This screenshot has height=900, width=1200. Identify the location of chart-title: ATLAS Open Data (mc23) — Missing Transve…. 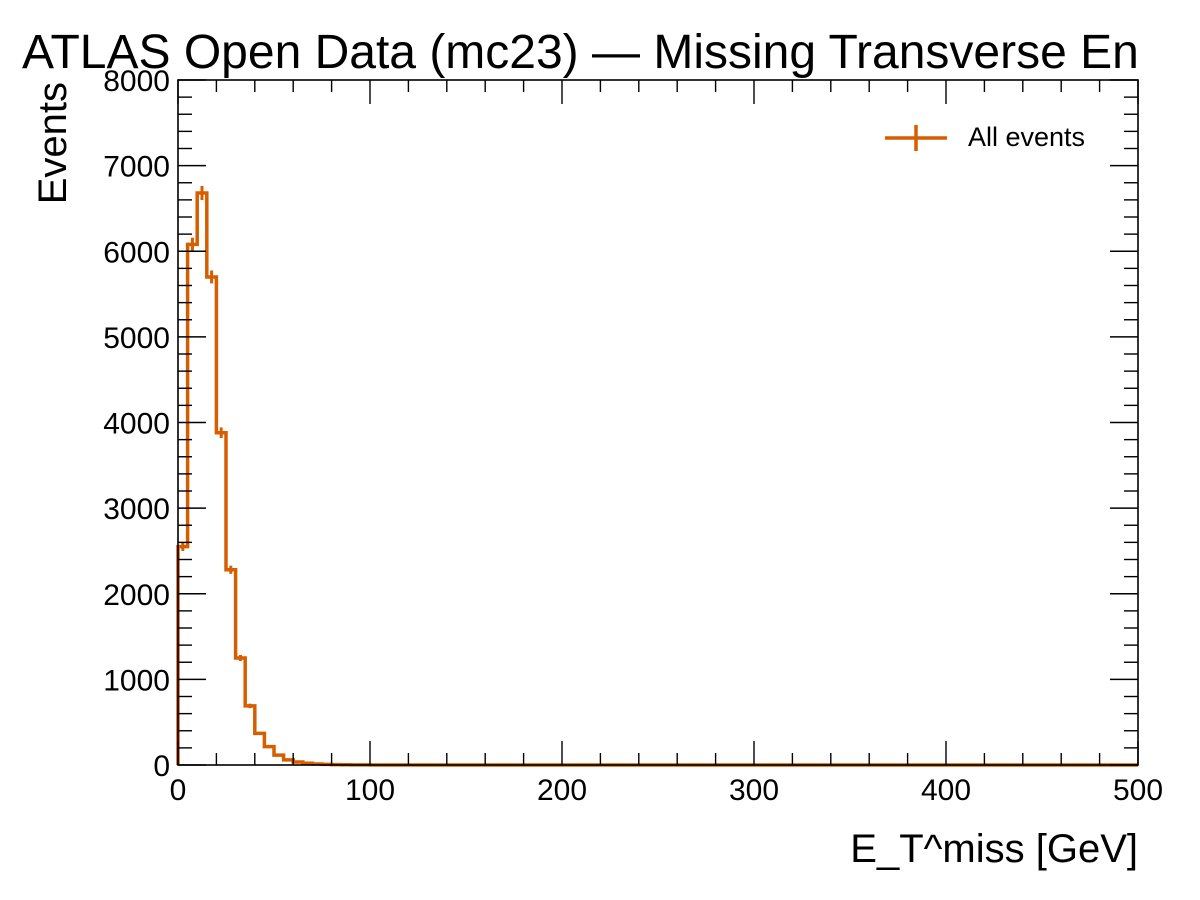
(580, 52).